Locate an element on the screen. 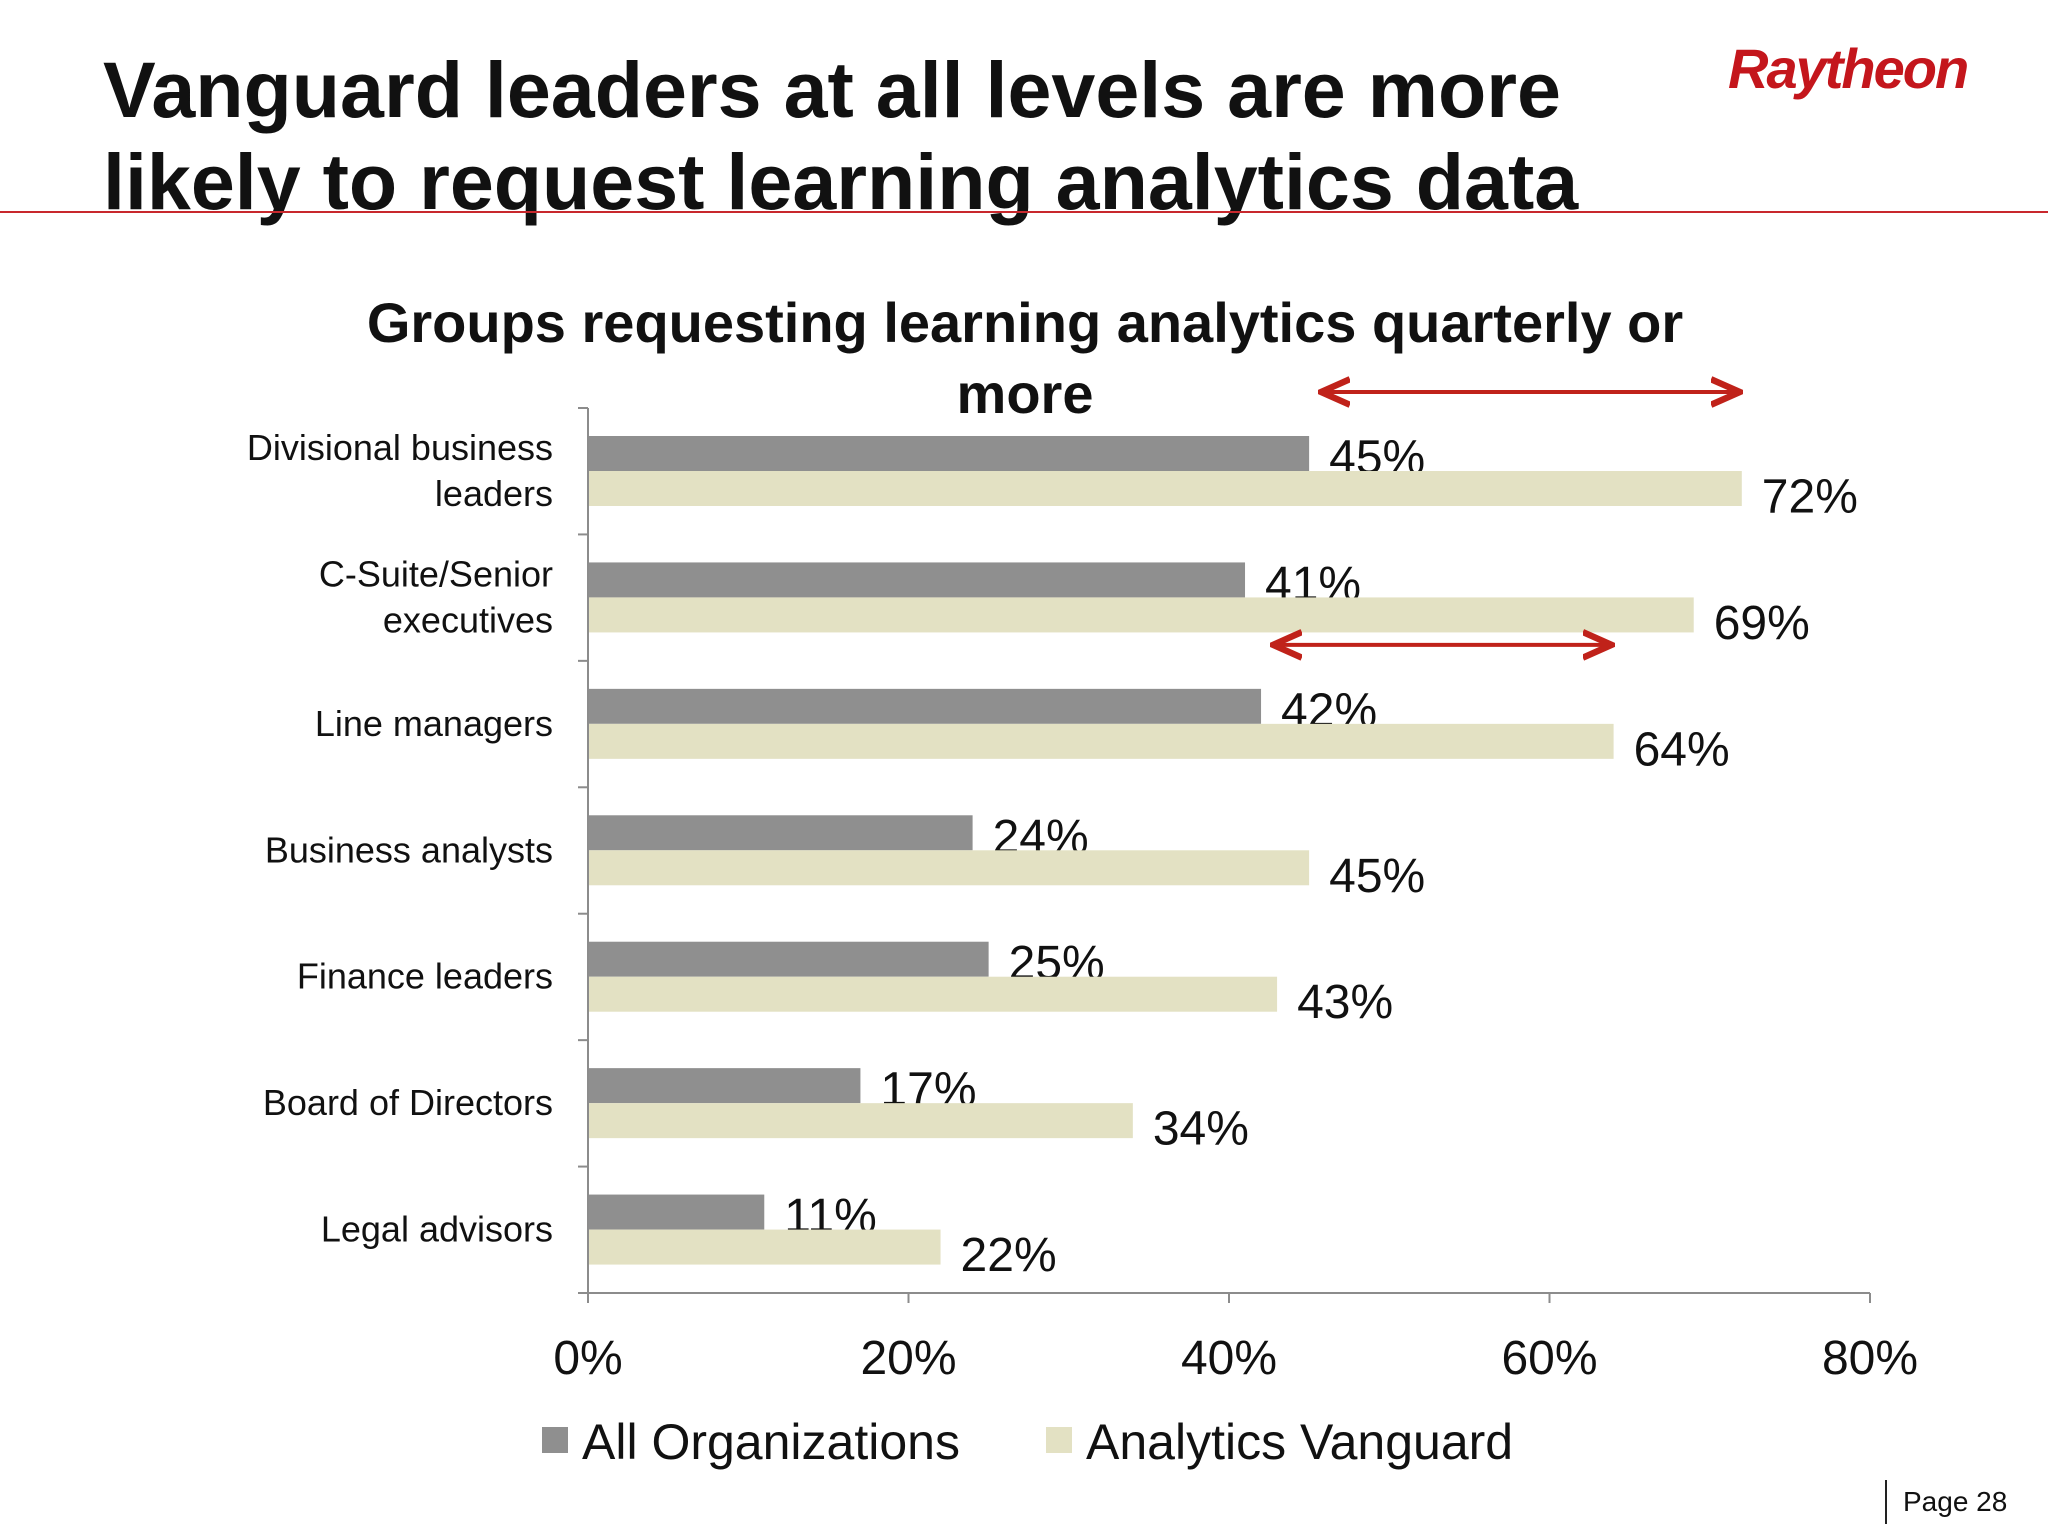  category-label: Line managers is located at coordinates (434, 723).